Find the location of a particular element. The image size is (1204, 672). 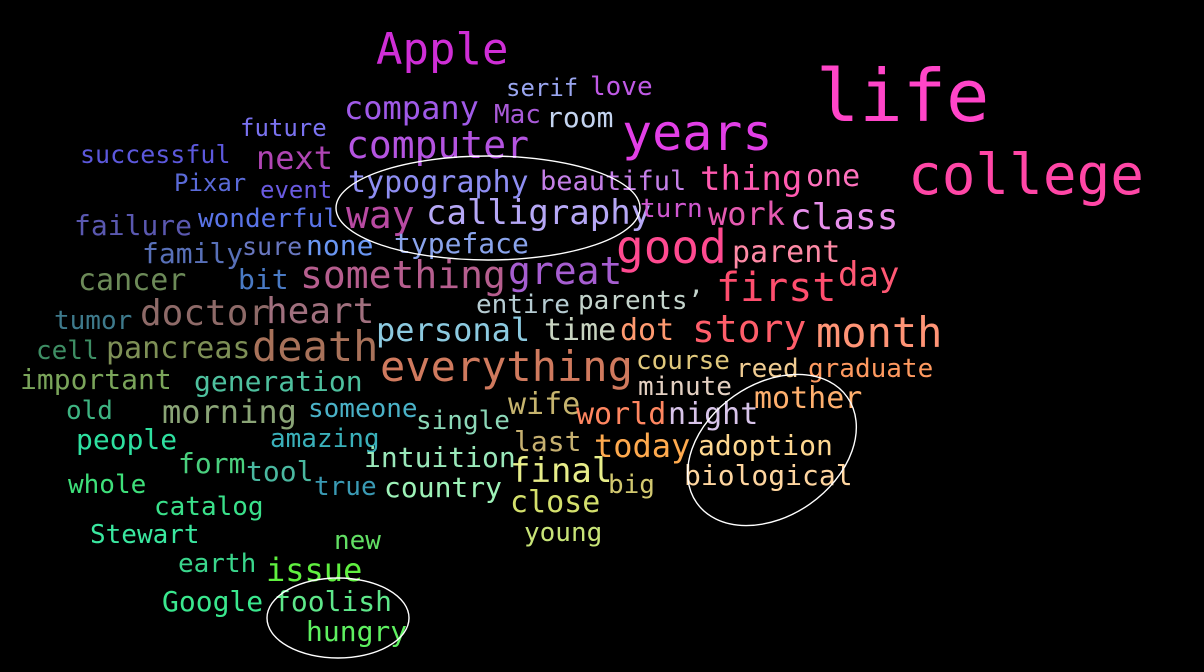

word-good: good is located at coordinates (671, 247).